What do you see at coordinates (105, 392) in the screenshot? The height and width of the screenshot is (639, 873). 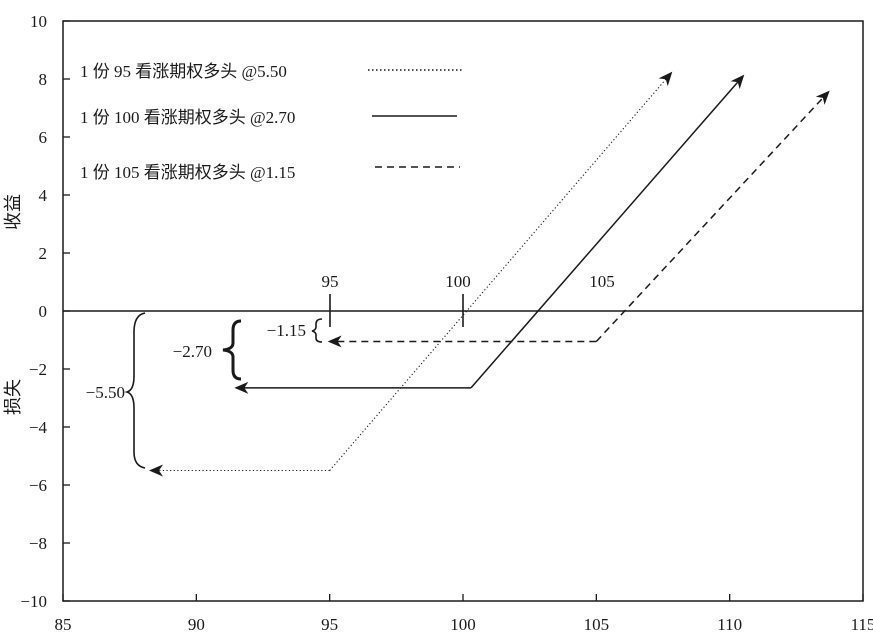 I see `annotation-premium-95: −5.50` at bounding box center [105, 392].